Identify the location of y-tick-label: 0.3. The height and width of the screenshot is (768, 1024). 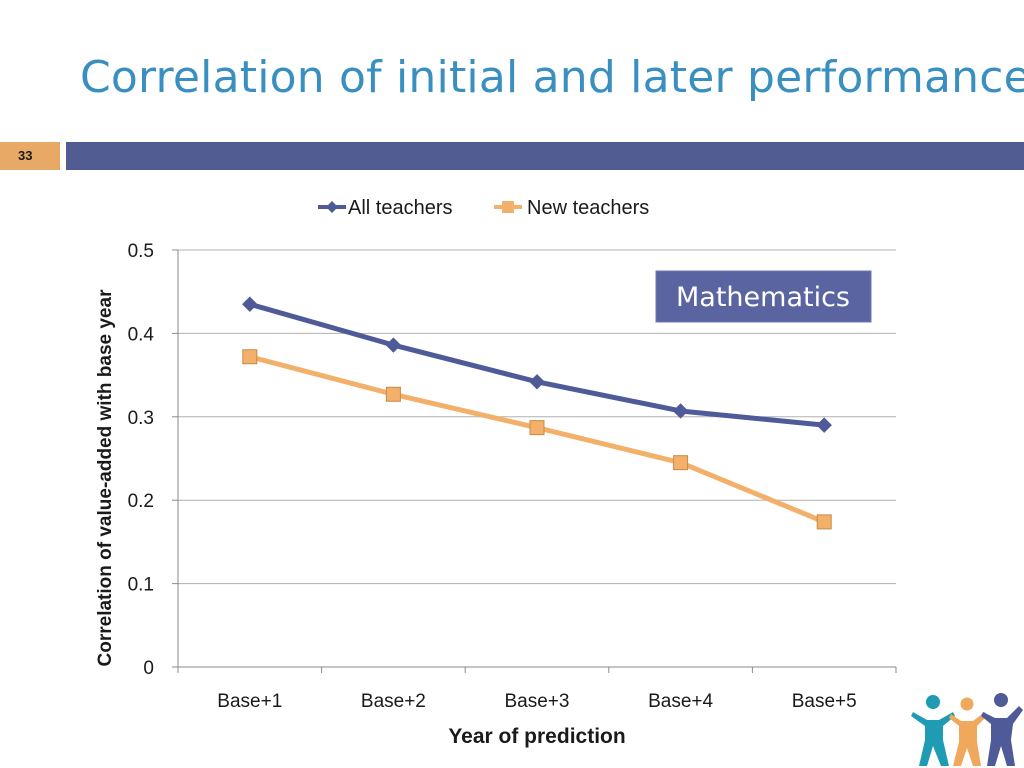
(141, 418).